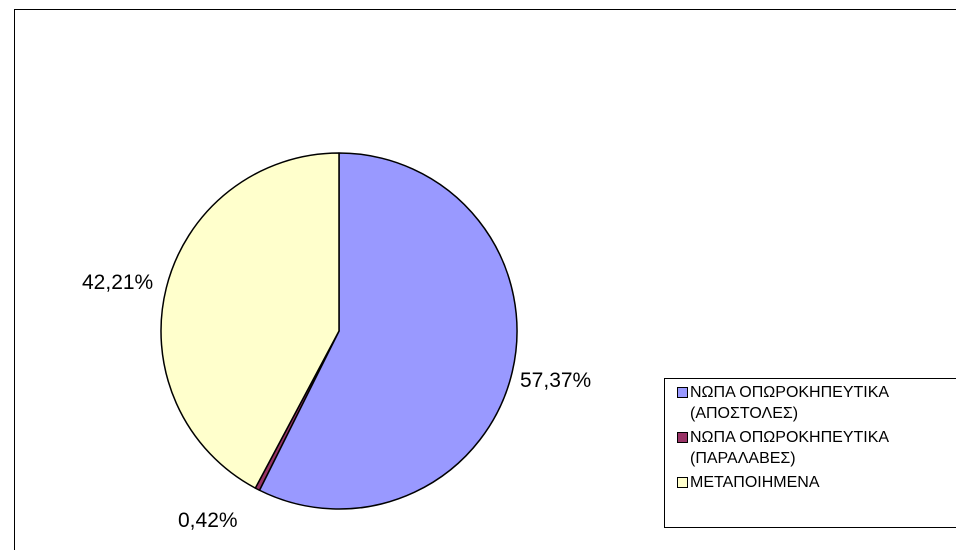 This screenshot has width=956, height=550. What do you see at coordinates (682, 392) in the screenshot?
I see `legend-swatch-apostoles` at bounding box center [682, 392].